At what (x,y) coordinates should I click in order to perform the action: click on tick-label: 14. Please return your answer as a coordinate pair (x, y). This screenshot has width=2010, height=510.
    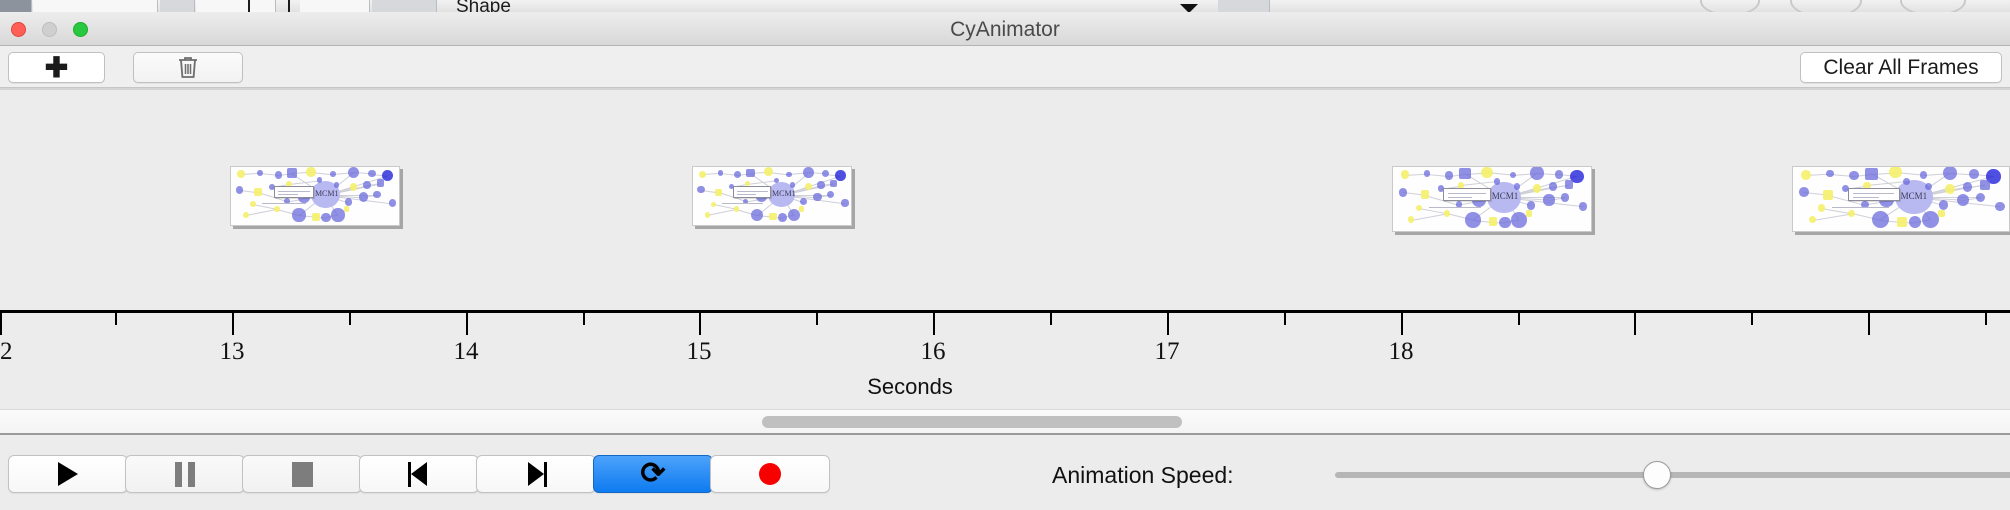
    Looking at the image, I should click on (466, 351).